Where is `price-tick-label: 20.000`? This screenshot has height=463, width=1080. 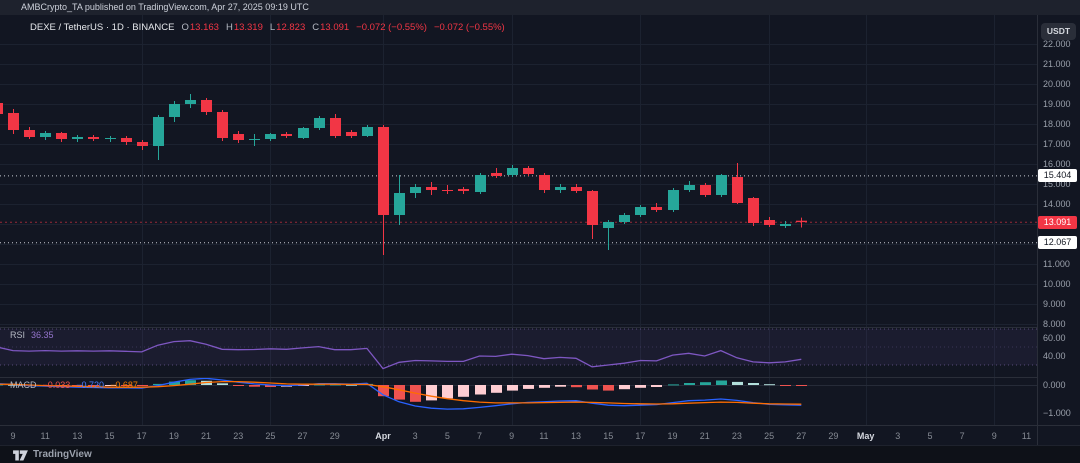
price-tick-label: 20.000 is located at coordinates (1057, 84).